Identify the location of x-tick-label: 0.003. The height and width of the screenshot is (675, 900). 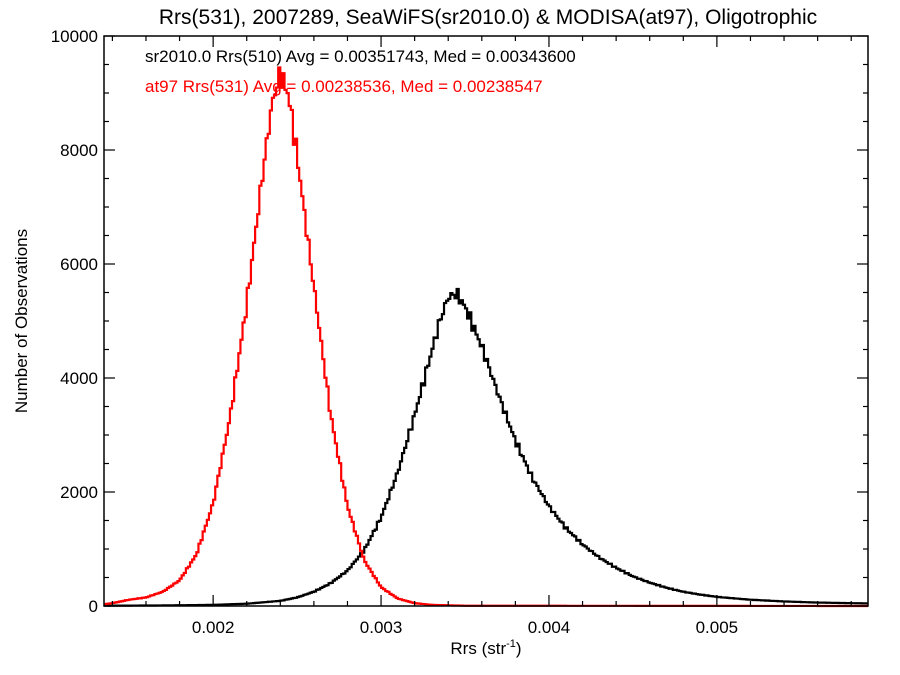
(381, 627).